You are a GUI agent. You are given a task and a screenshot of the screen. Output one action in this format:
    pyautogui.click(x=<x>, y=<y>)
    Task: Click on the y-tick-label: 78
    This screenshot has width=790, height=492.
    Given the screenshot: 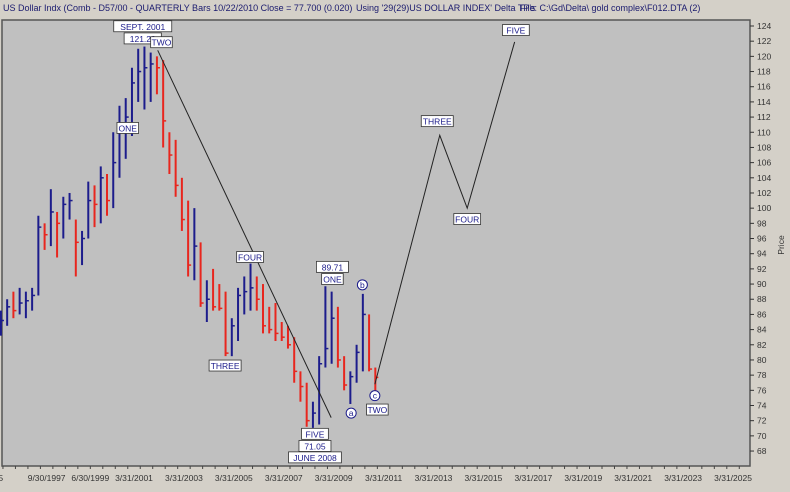 What is the action you would take?
    pyautogui.click(x=762, y=375)
    